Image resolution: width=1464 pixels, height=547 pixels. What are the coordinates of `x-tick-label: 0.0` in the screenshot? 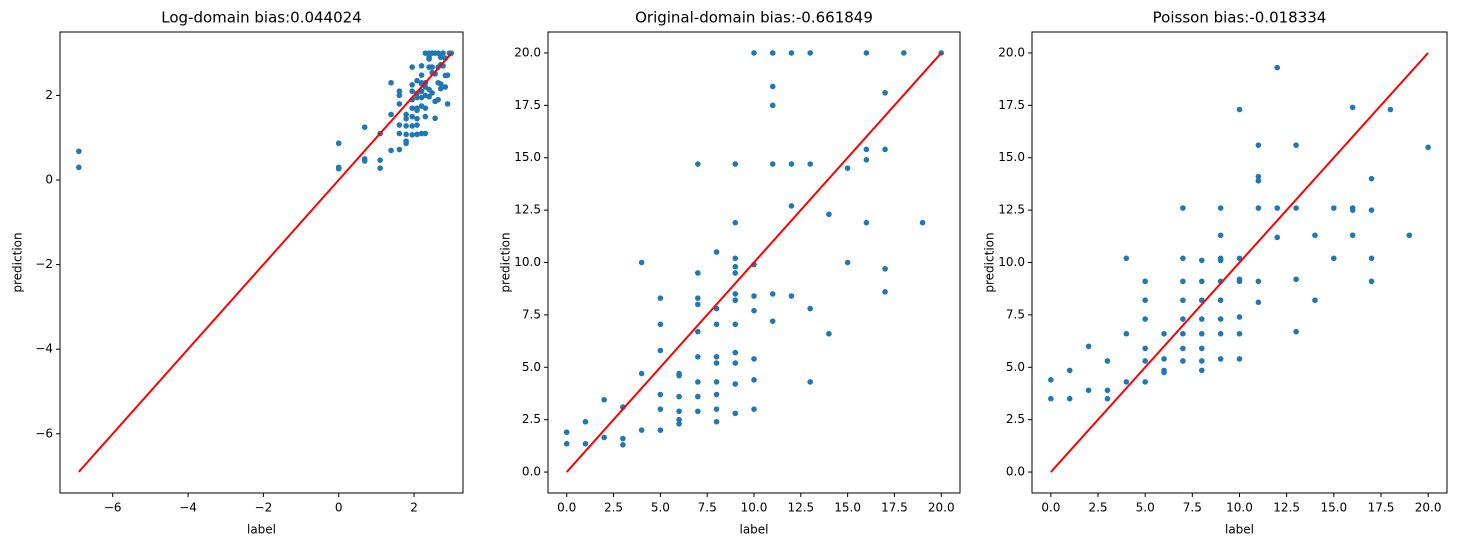 It's located at (566, 508).